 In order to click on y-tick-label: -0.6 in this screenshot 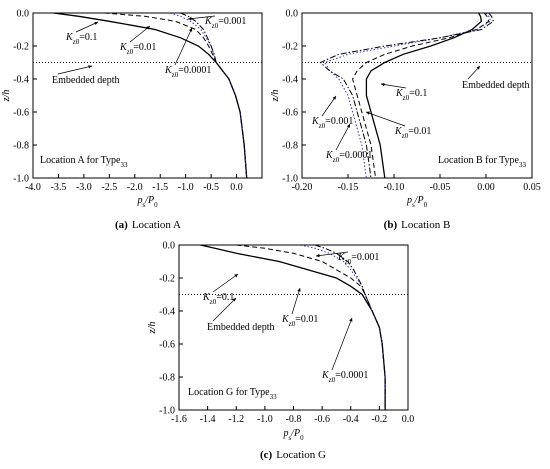, I will do `click(21, 113)`.